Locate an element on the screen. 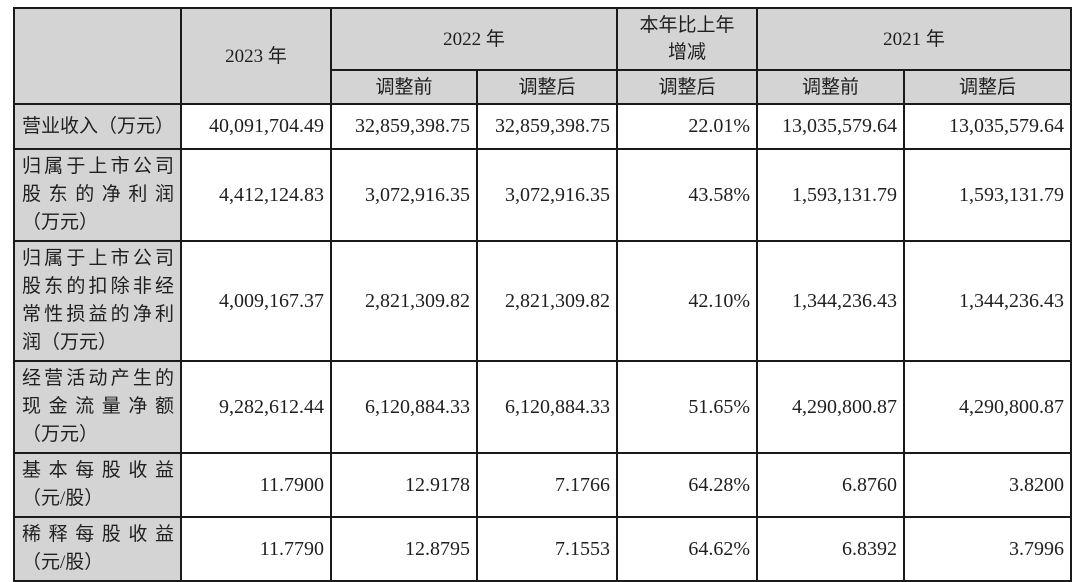 This screenshot has width=1080, height=582. label-line: 现金流量净额 is located at coordinates (98, 406).